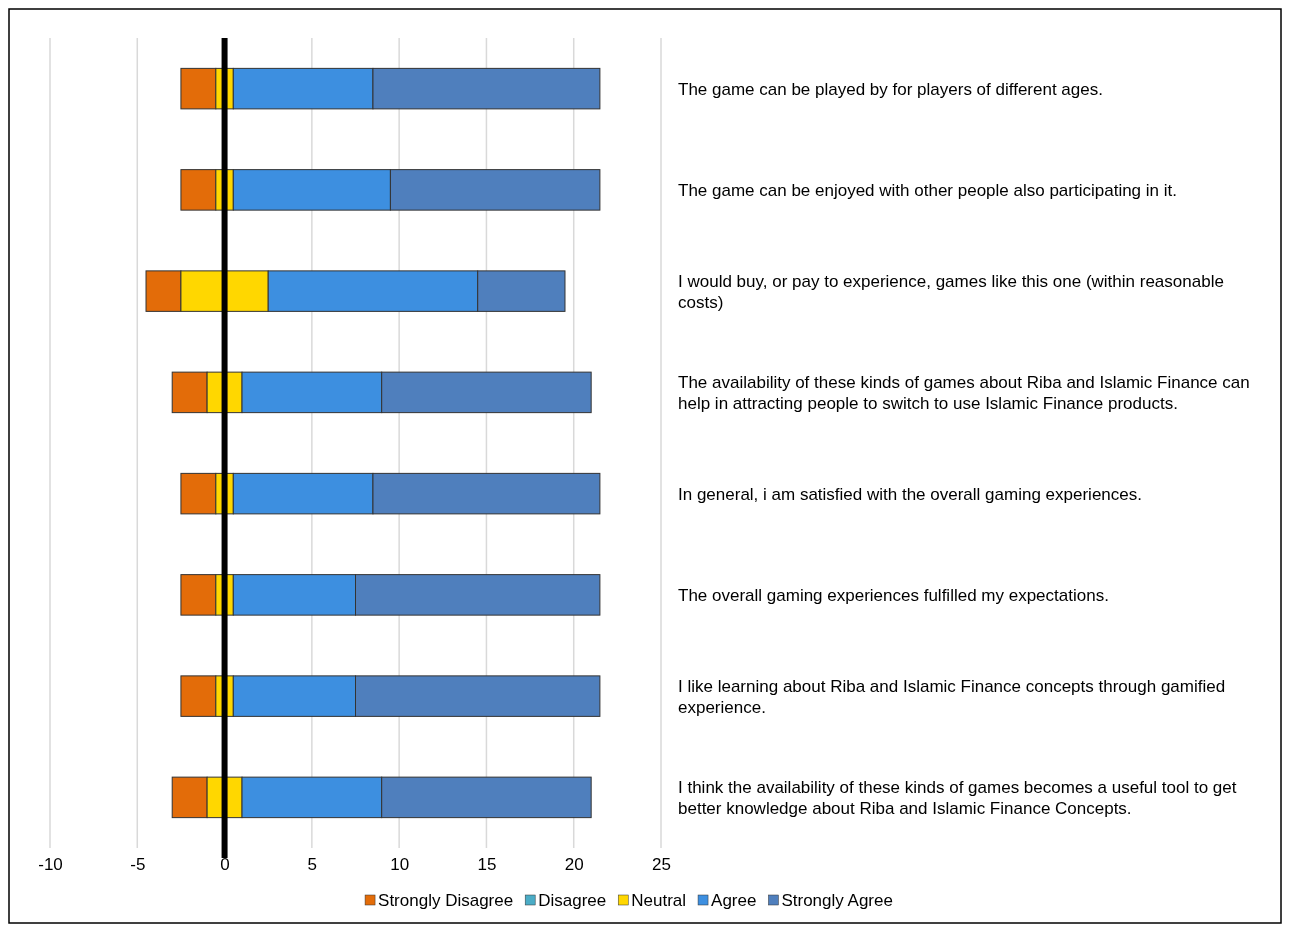 The image size is (1290, 932). Describe the element at coordinates (225, 865) in the screenshot. I see `x-tick-label: 0` at that location.